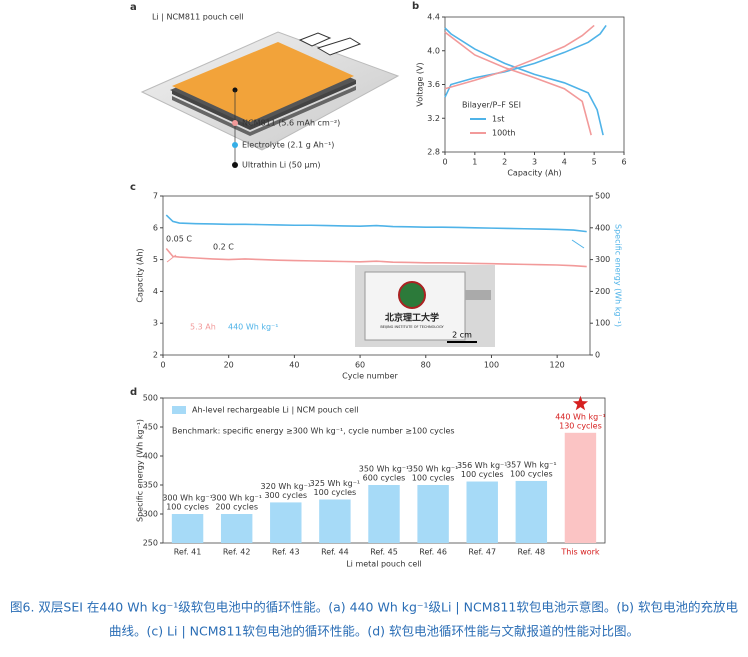 This screenshot has height=657, width=748. I want to click on y-tick-label: 2.8, so click(433, 152).